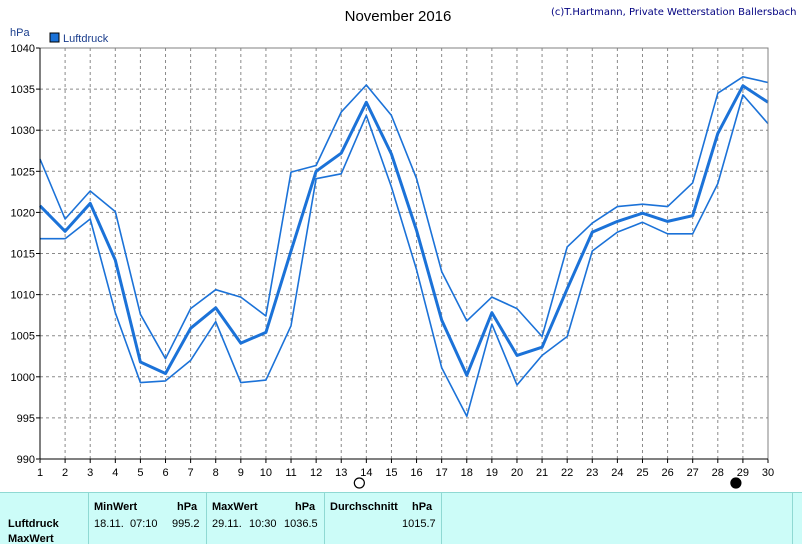 The width and height of the screenshot is (802, 545). Describe the element at coordinates (31, 539) in the screenshot. I see `stats-row-label-2: MaxWert` at that location.